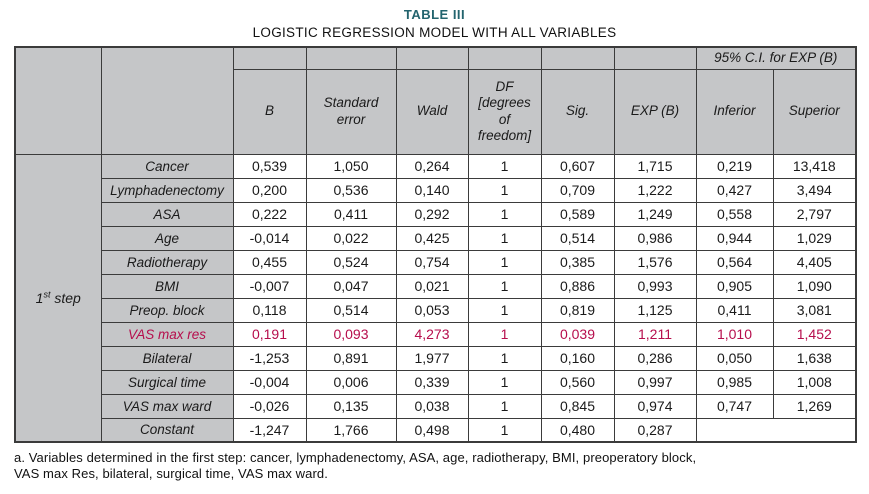  Describe the element at coordinates (577, 190) in the screenshot. I see `cell-value: 0,709` at that location.